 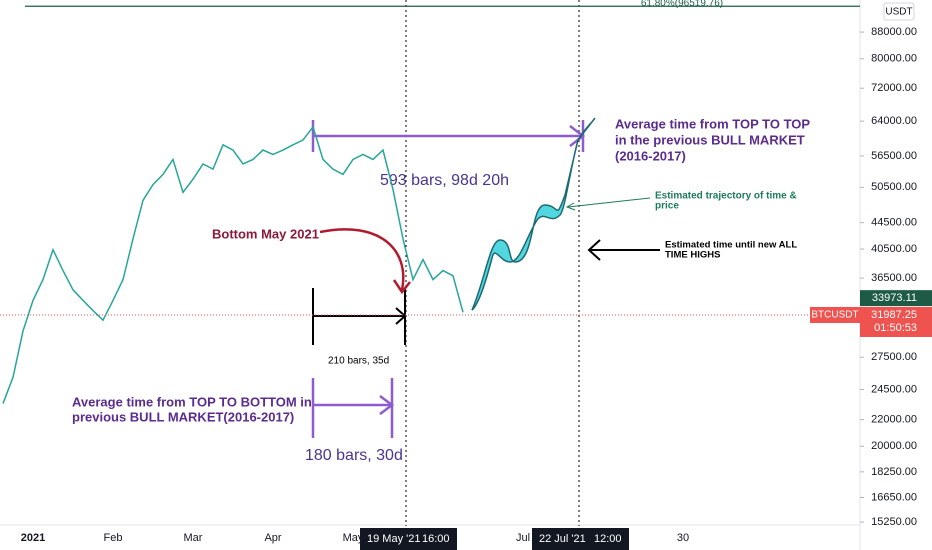 I want to click on symbol-name: BTCUSDT, so click(x=834, y=315).